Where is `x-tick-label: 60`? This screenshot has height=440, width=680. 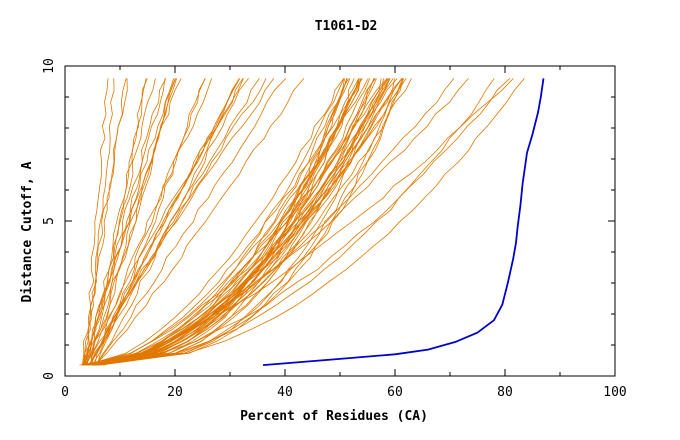
x-tick-label: 60 is located at coordinates (395, 392).